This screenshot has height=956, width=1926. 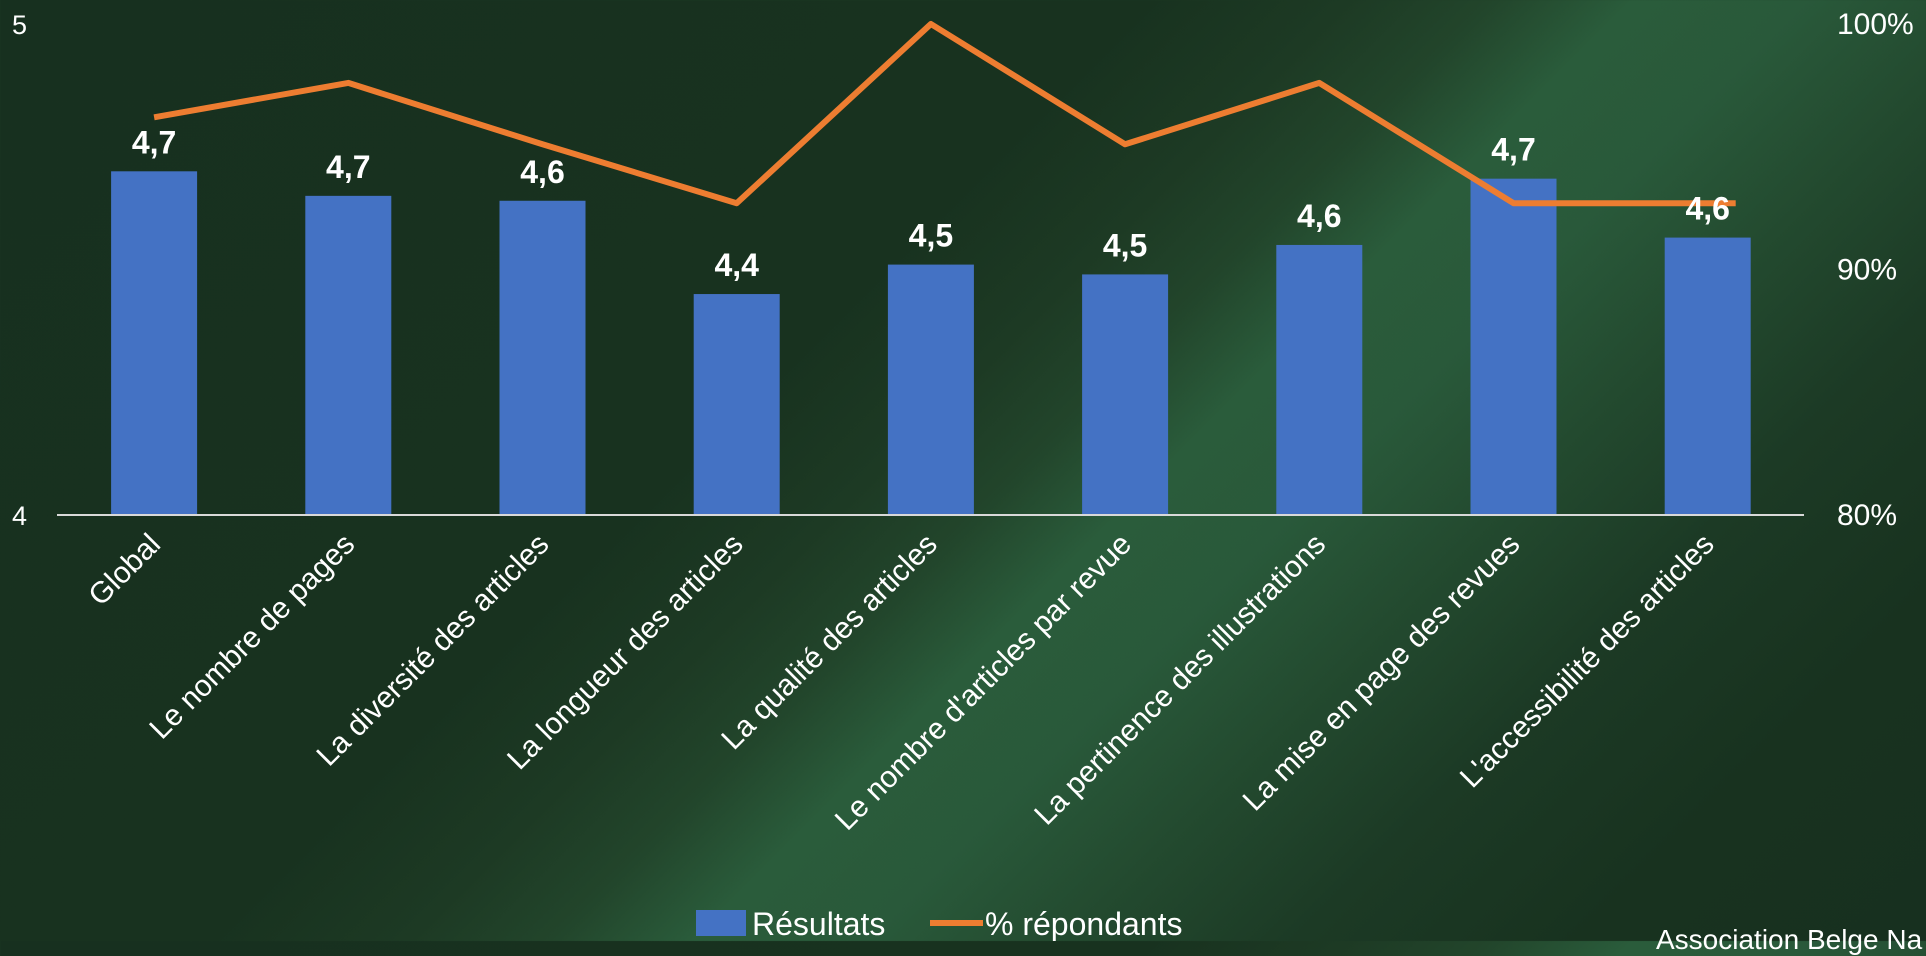 What do you see at coordinates (1125, 245) in the screenshot?
I see `bar-data-label-5: 4,5` at bounding box center [1125, 245].